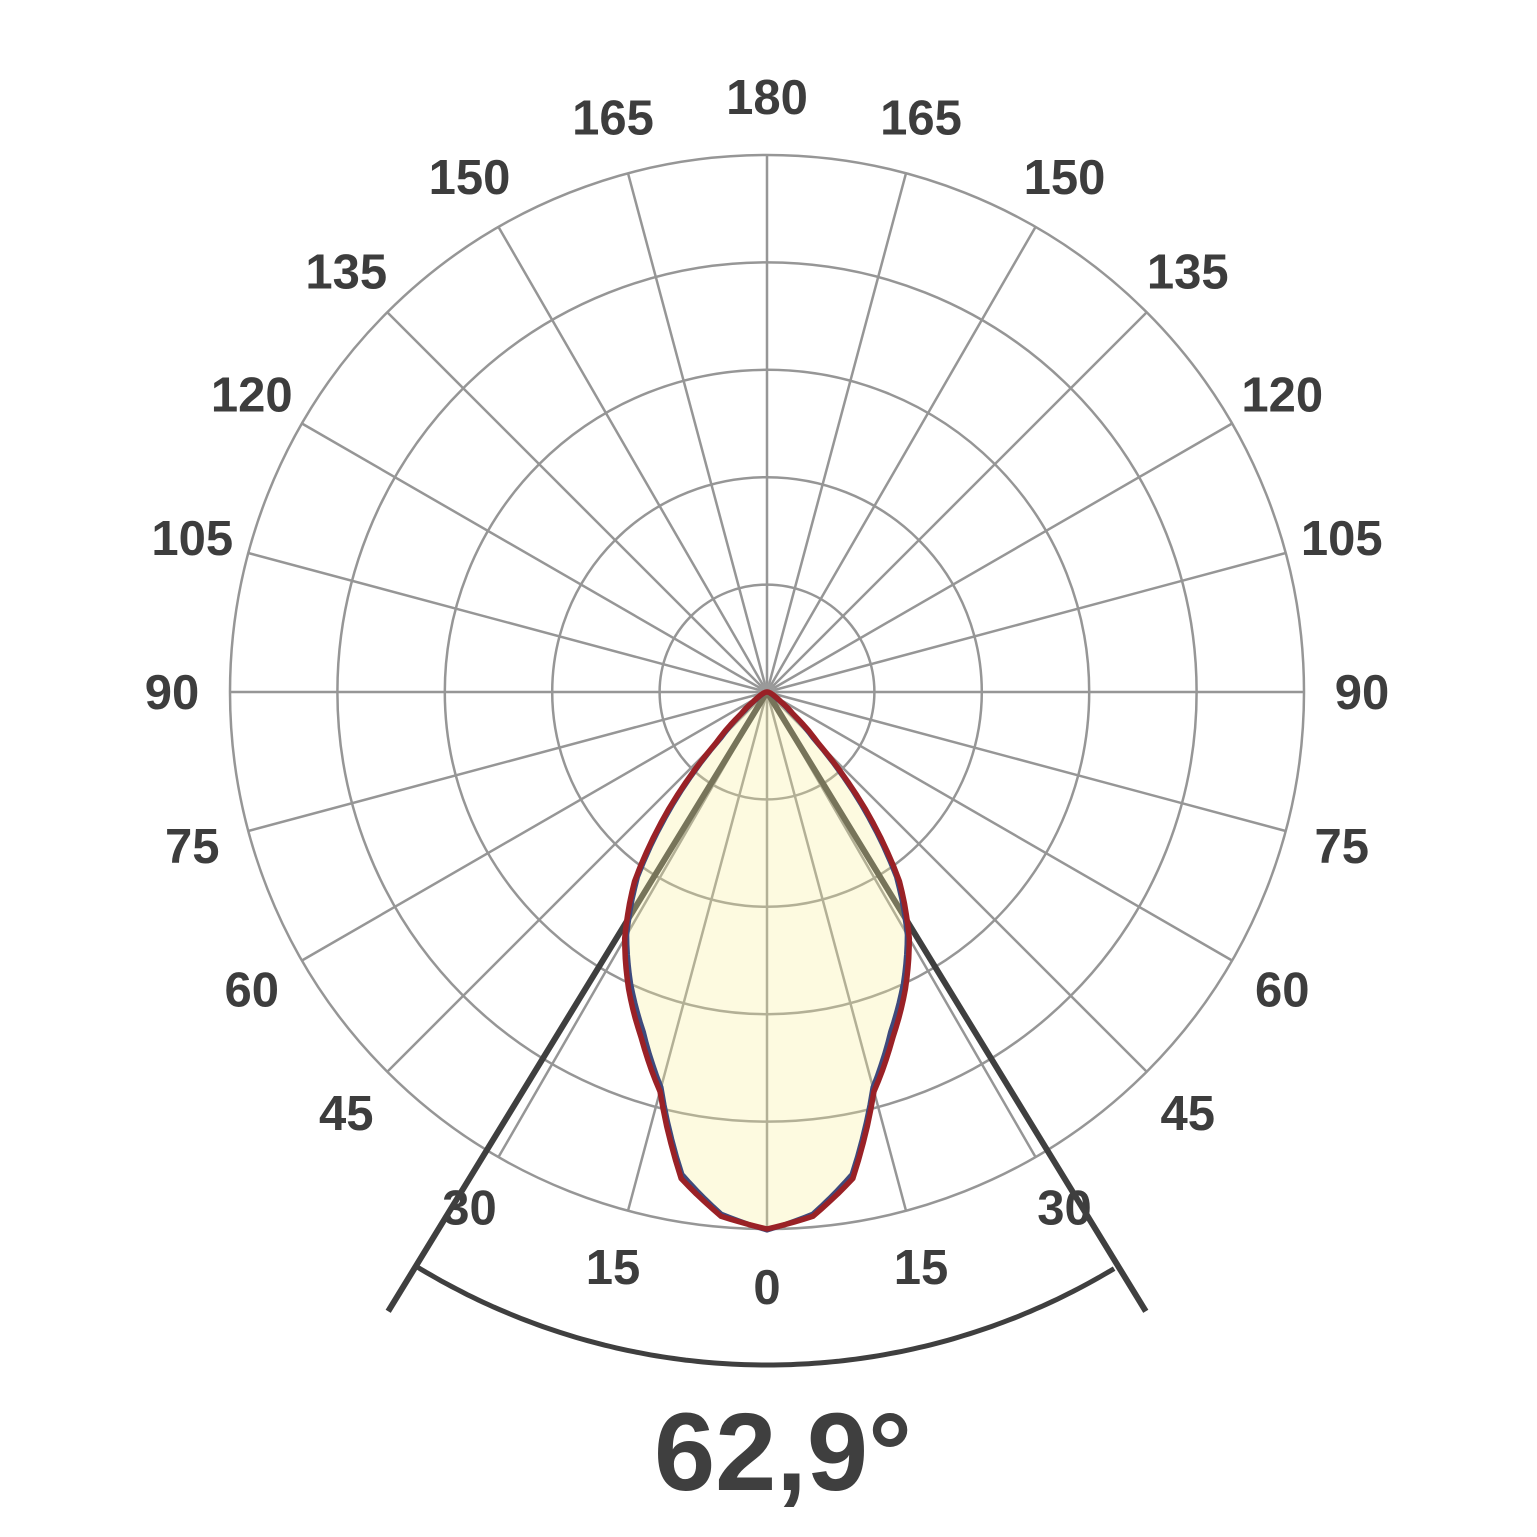 This screenshot has width=1537, height=1537. Describe the element at coordinates (766, 1288) in the screenshot. I see `angle-tick-label: 0` at that location.